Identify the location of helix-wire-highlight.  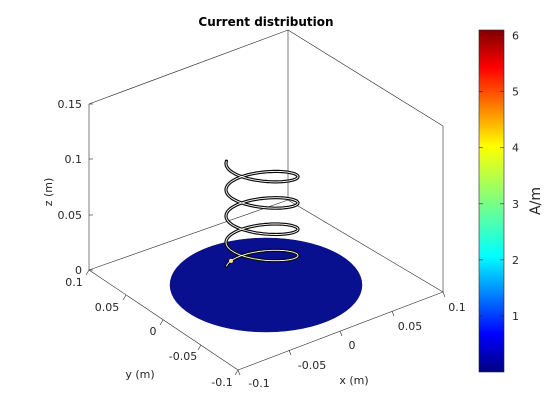
(262, 214).